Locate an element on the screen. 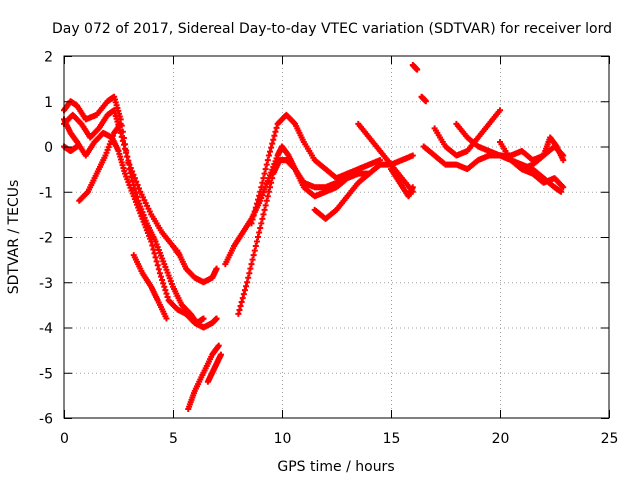 The image size is (640, 480). x-tick-label: 10 is located at coordinates (283, 439).